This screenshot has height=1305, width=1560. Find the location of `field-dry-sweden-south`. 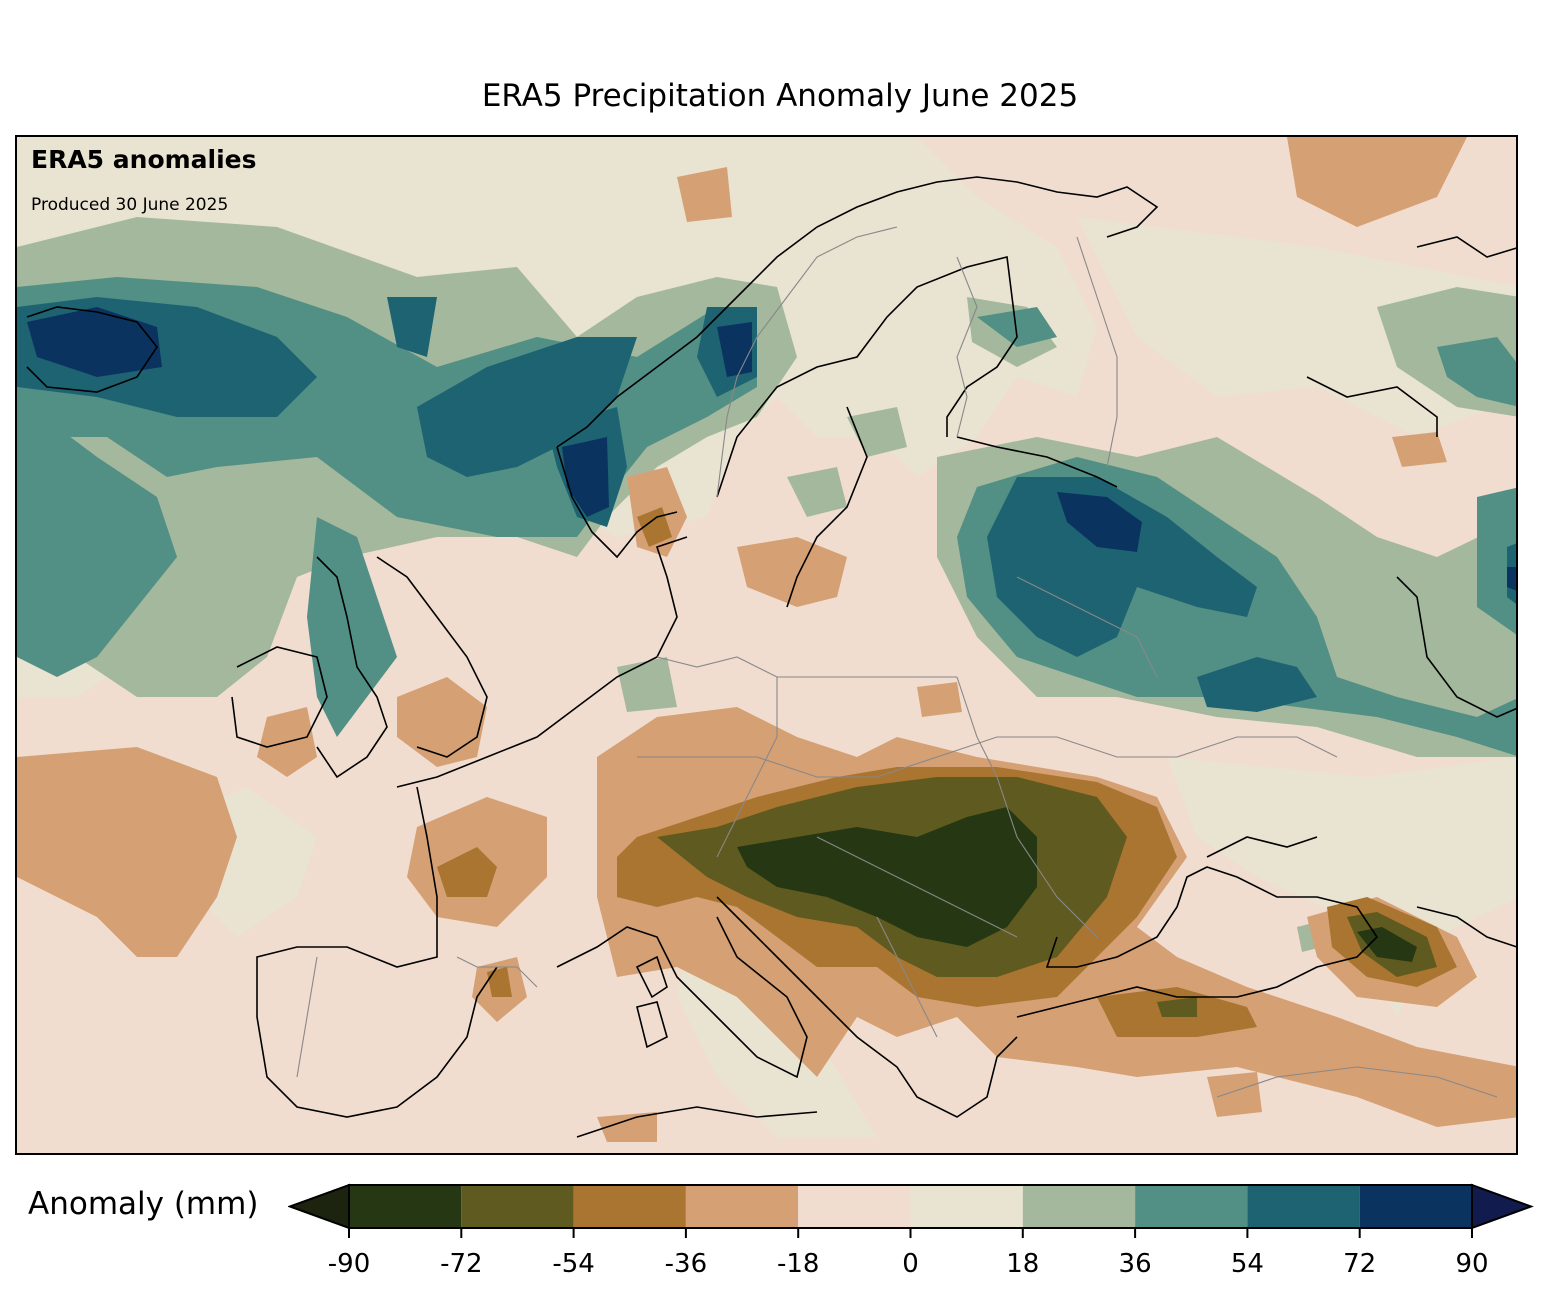

field-dry-sweden-south is located at coordinates (792, 572).